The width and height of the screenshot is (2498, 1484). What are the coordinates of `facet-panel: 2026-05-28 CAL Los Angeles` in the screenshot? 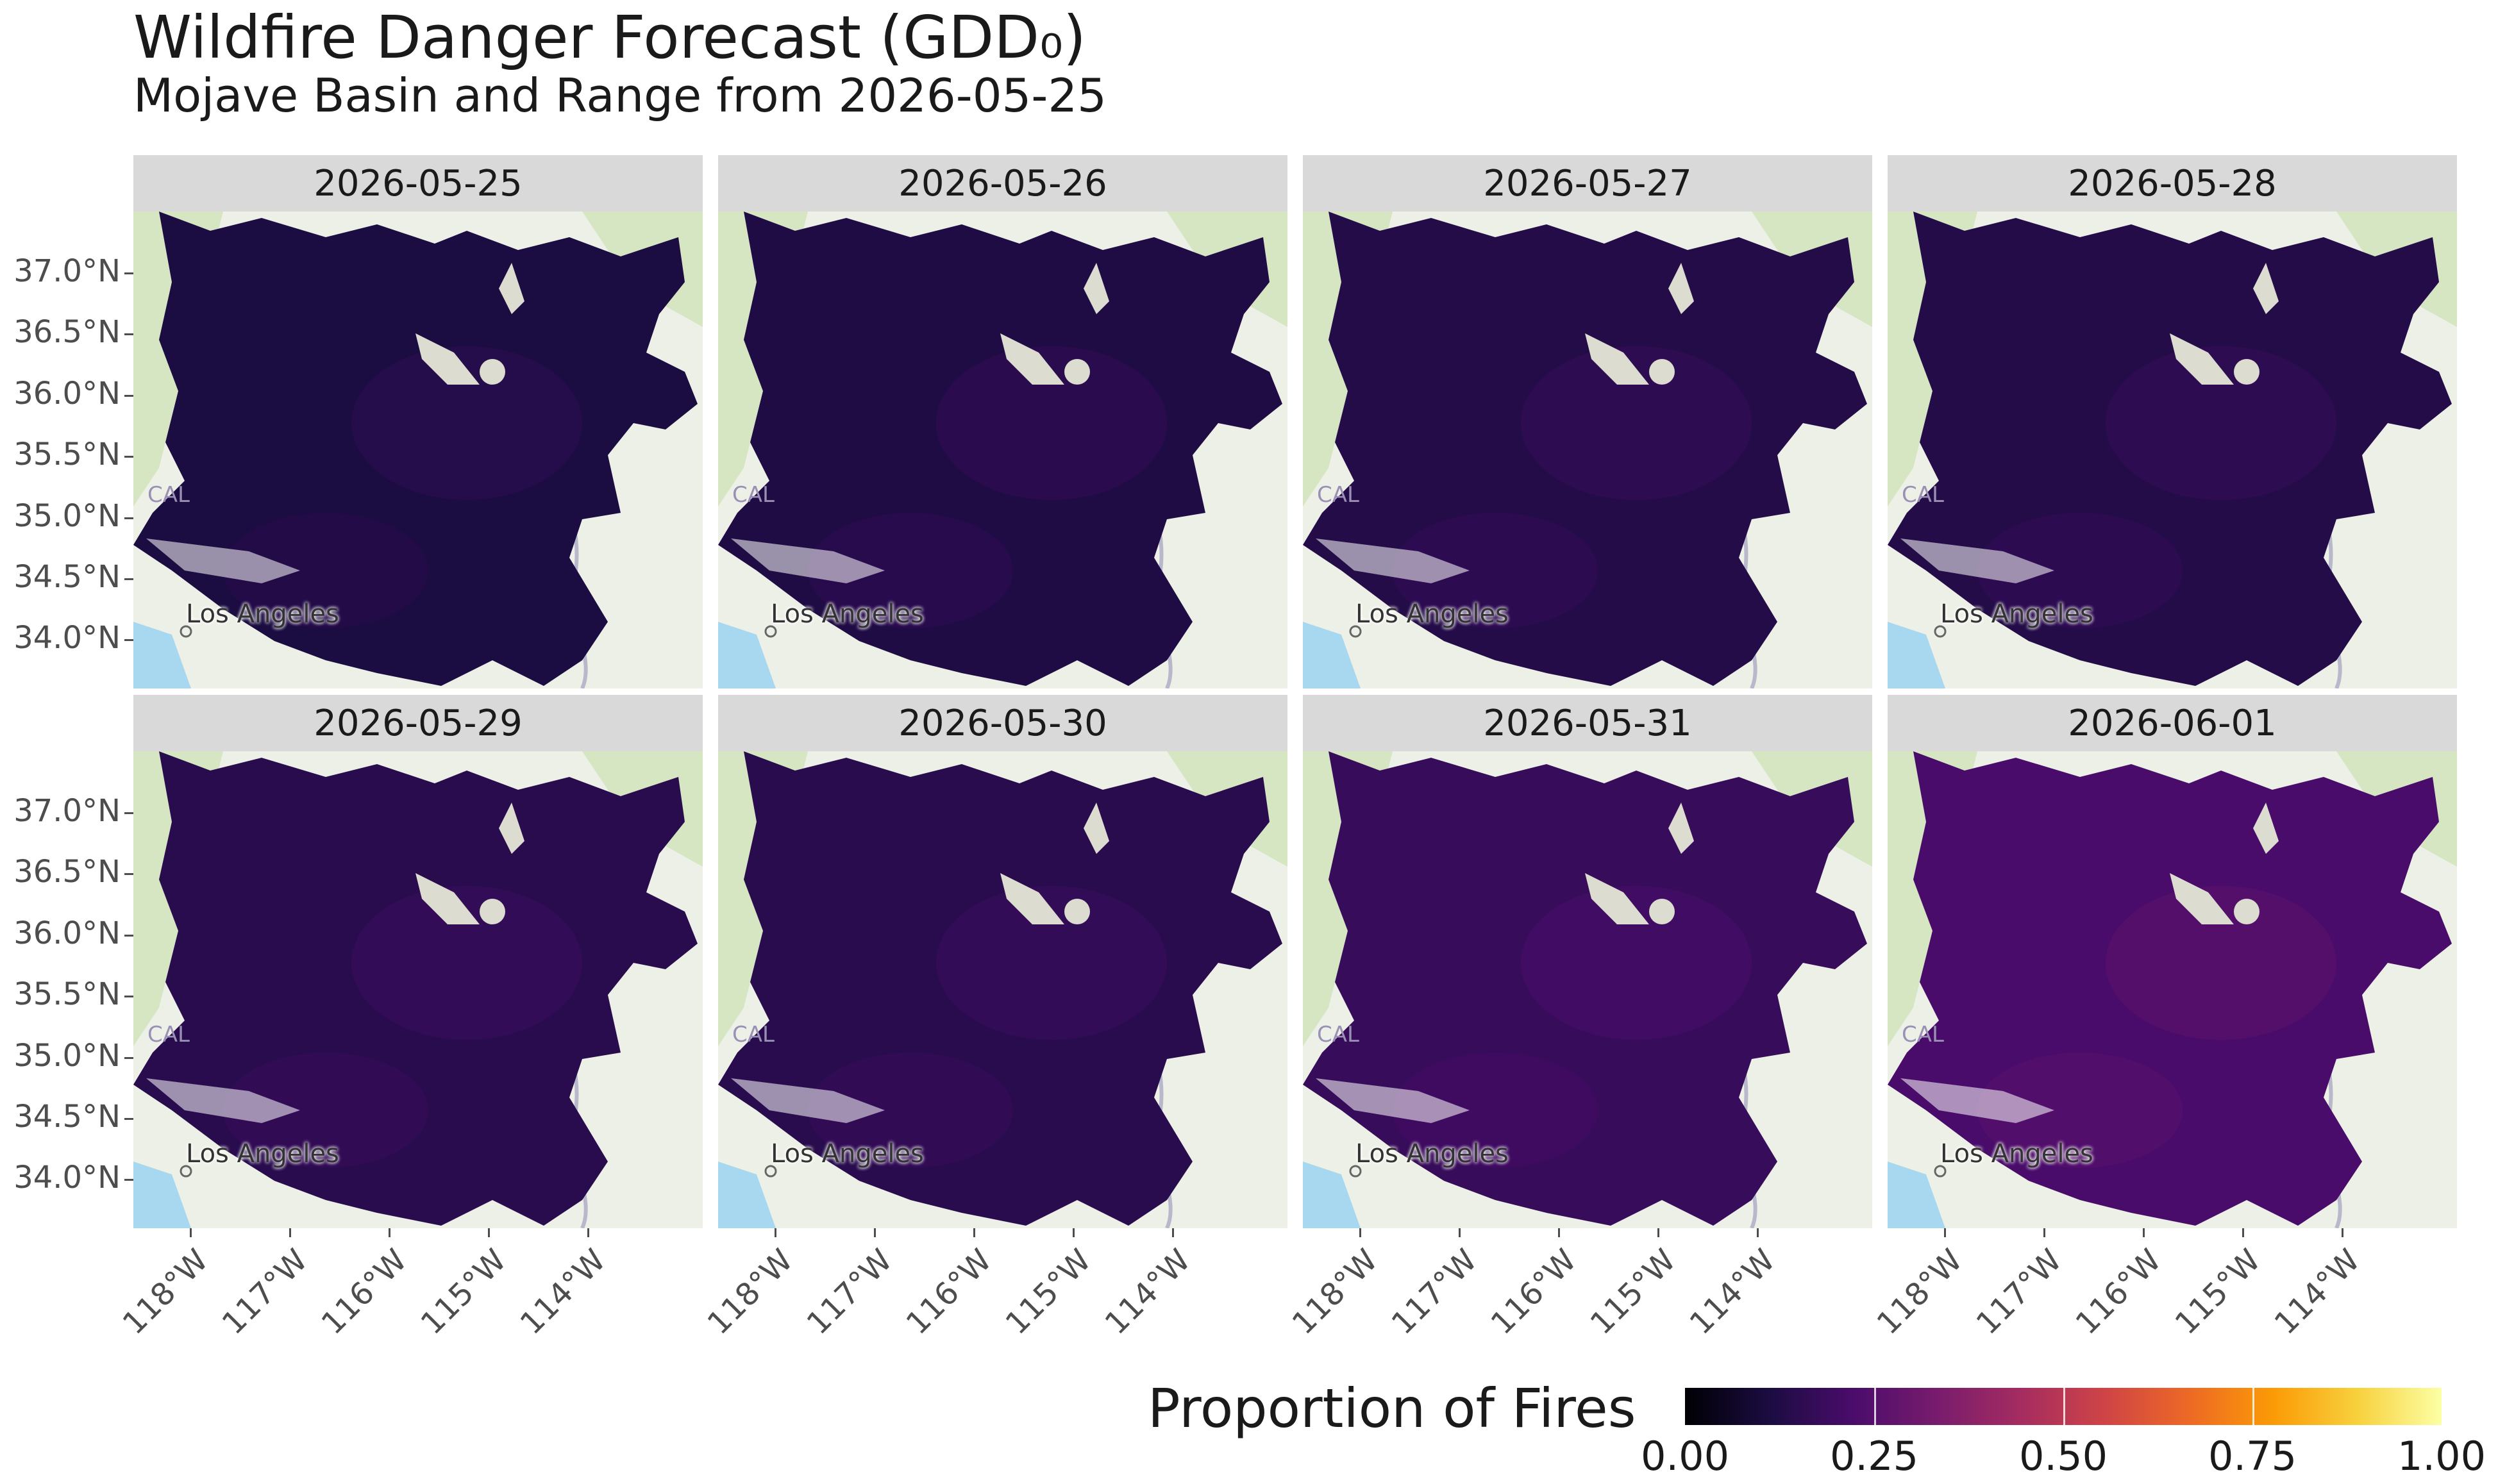 It's located at (2172, 421).